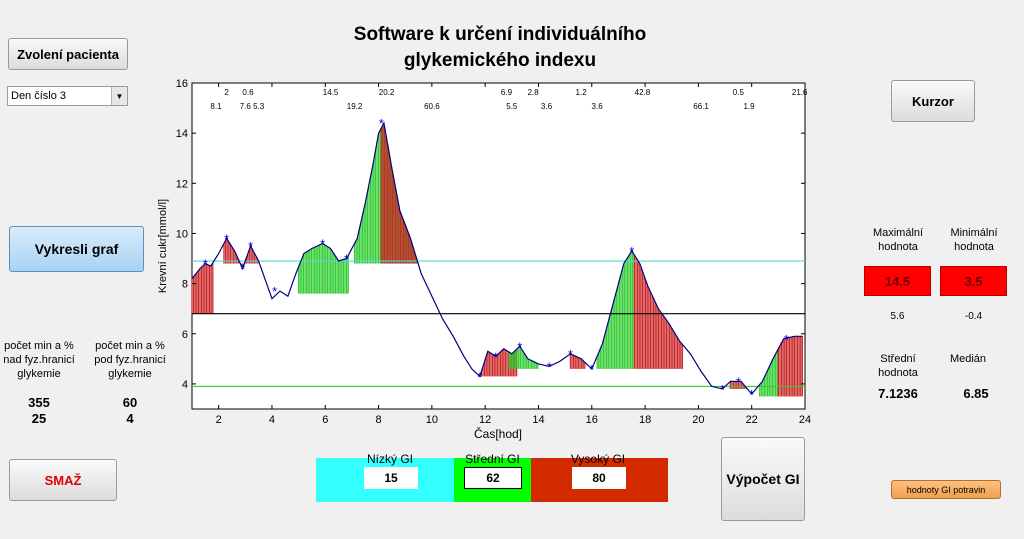 This screenshot has width=1024, height=539. Describe the element at coordinates (598, 459) in the screenshot. I see `gi-high-label: Vysoký GI` at that location.